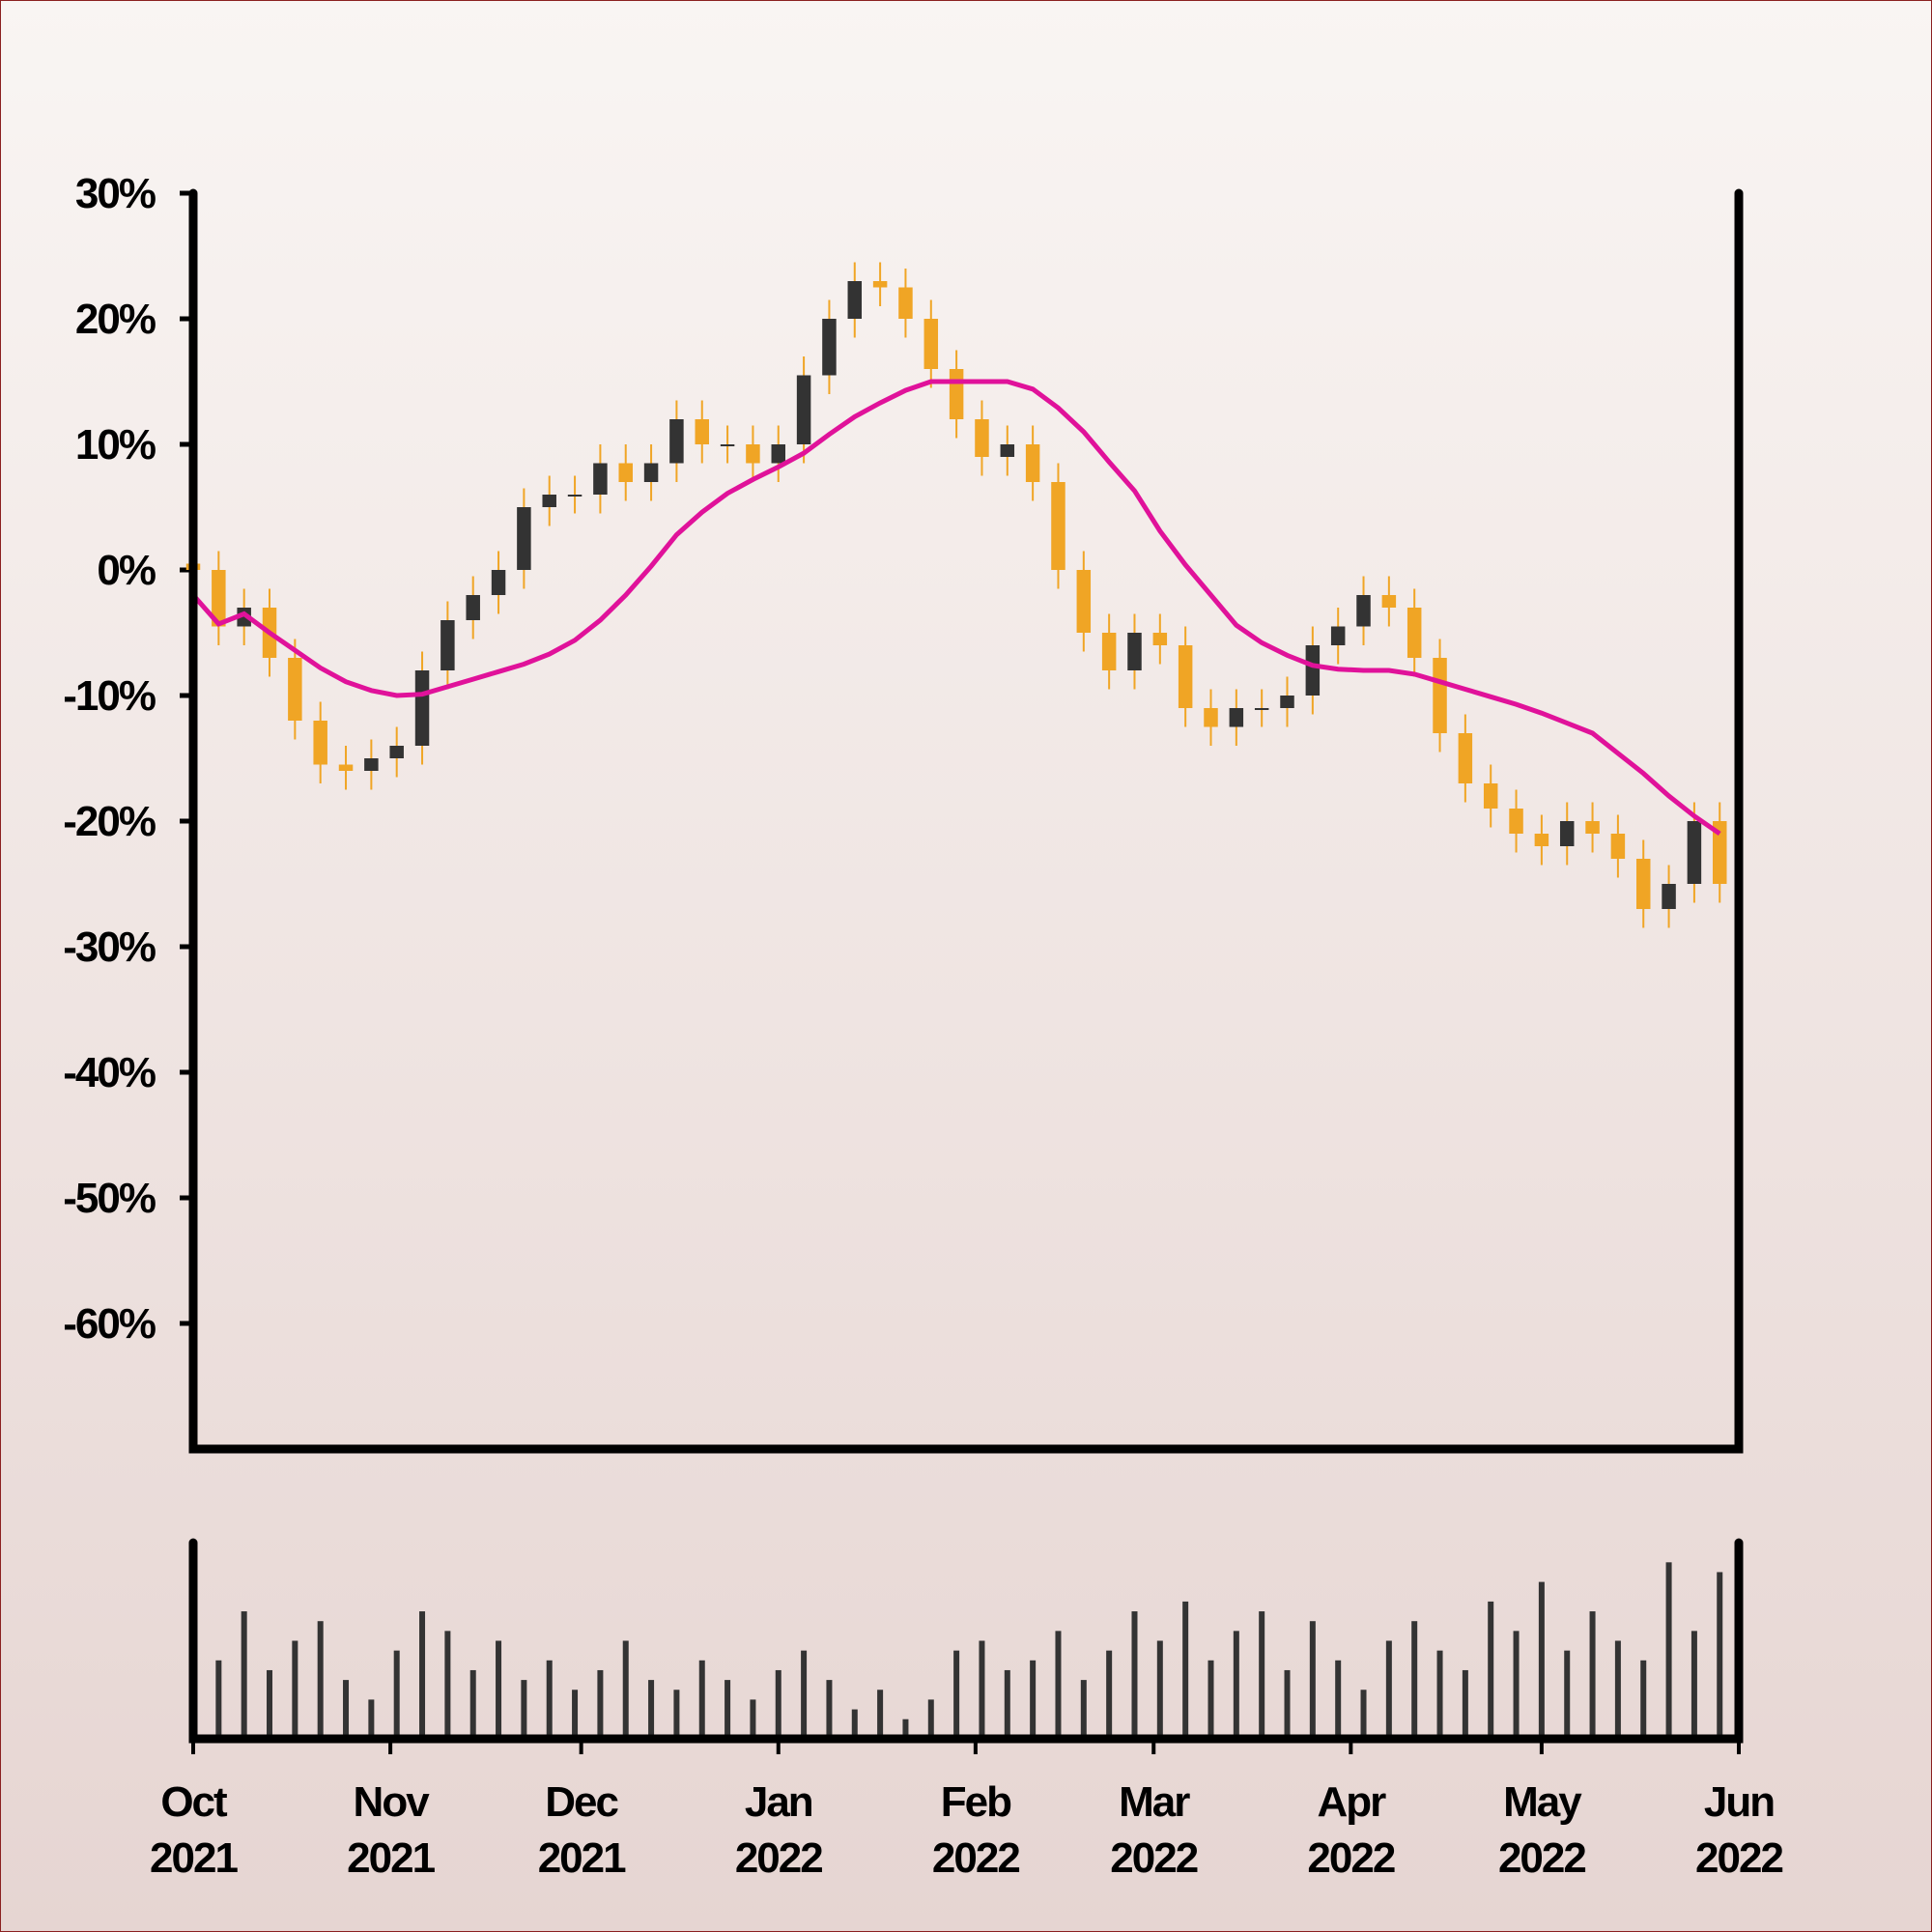 The width and height of the screenshot is (1932, 1932). What do you see at coordinates (194, 1830) in the screenshot?
I see `x-tick-label: Oct 2021` at bounding box center [194, 1830].